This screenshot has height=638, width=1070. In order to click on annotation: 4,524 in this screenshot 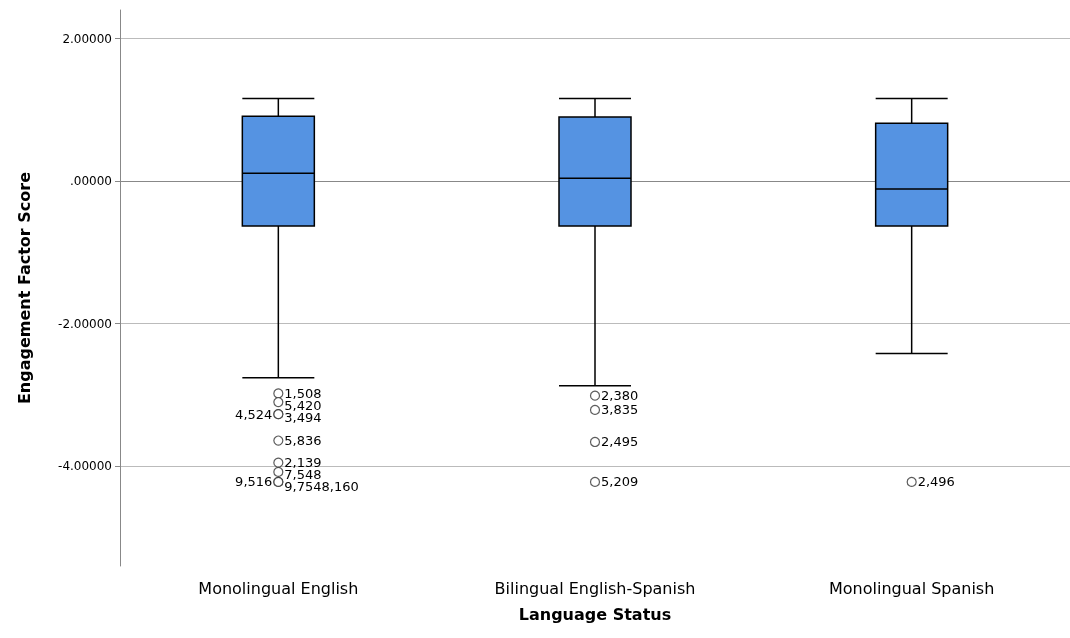, I will do `click(254, 414)`.